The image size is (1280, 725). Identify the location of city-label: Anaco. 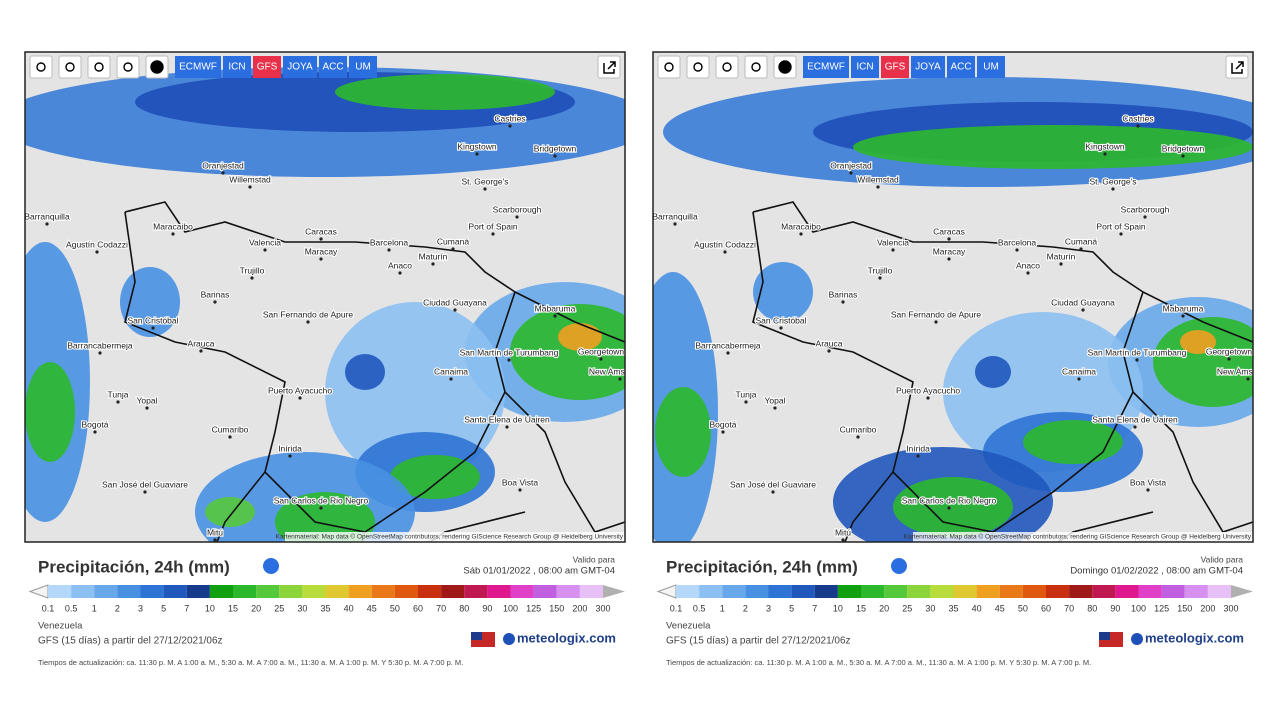
(1028, 265).